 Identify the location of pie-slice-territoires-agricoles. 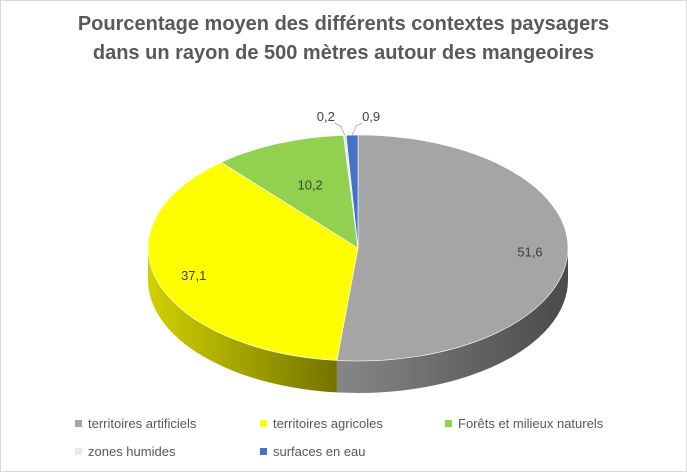
(253, 261).